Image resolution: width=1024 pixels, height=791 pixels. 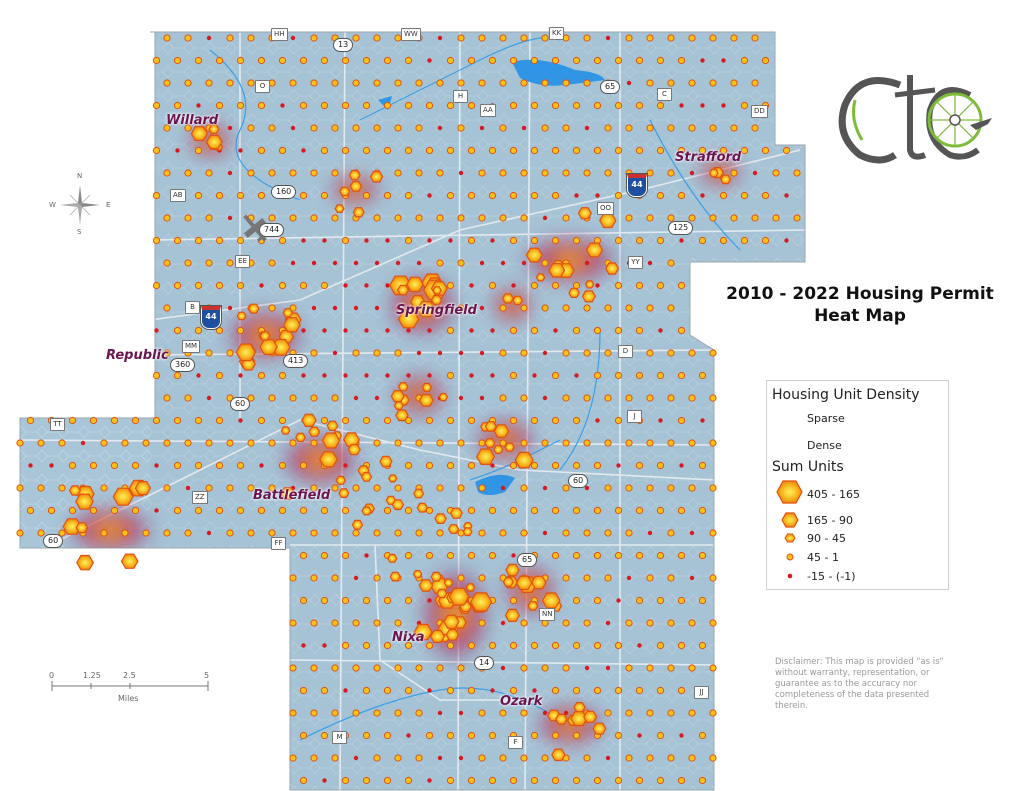 What do you see at coordinates (860, 316) in the screenshot?
I see `map-title-line2: Heat Map` at bounding box center [860, 316].